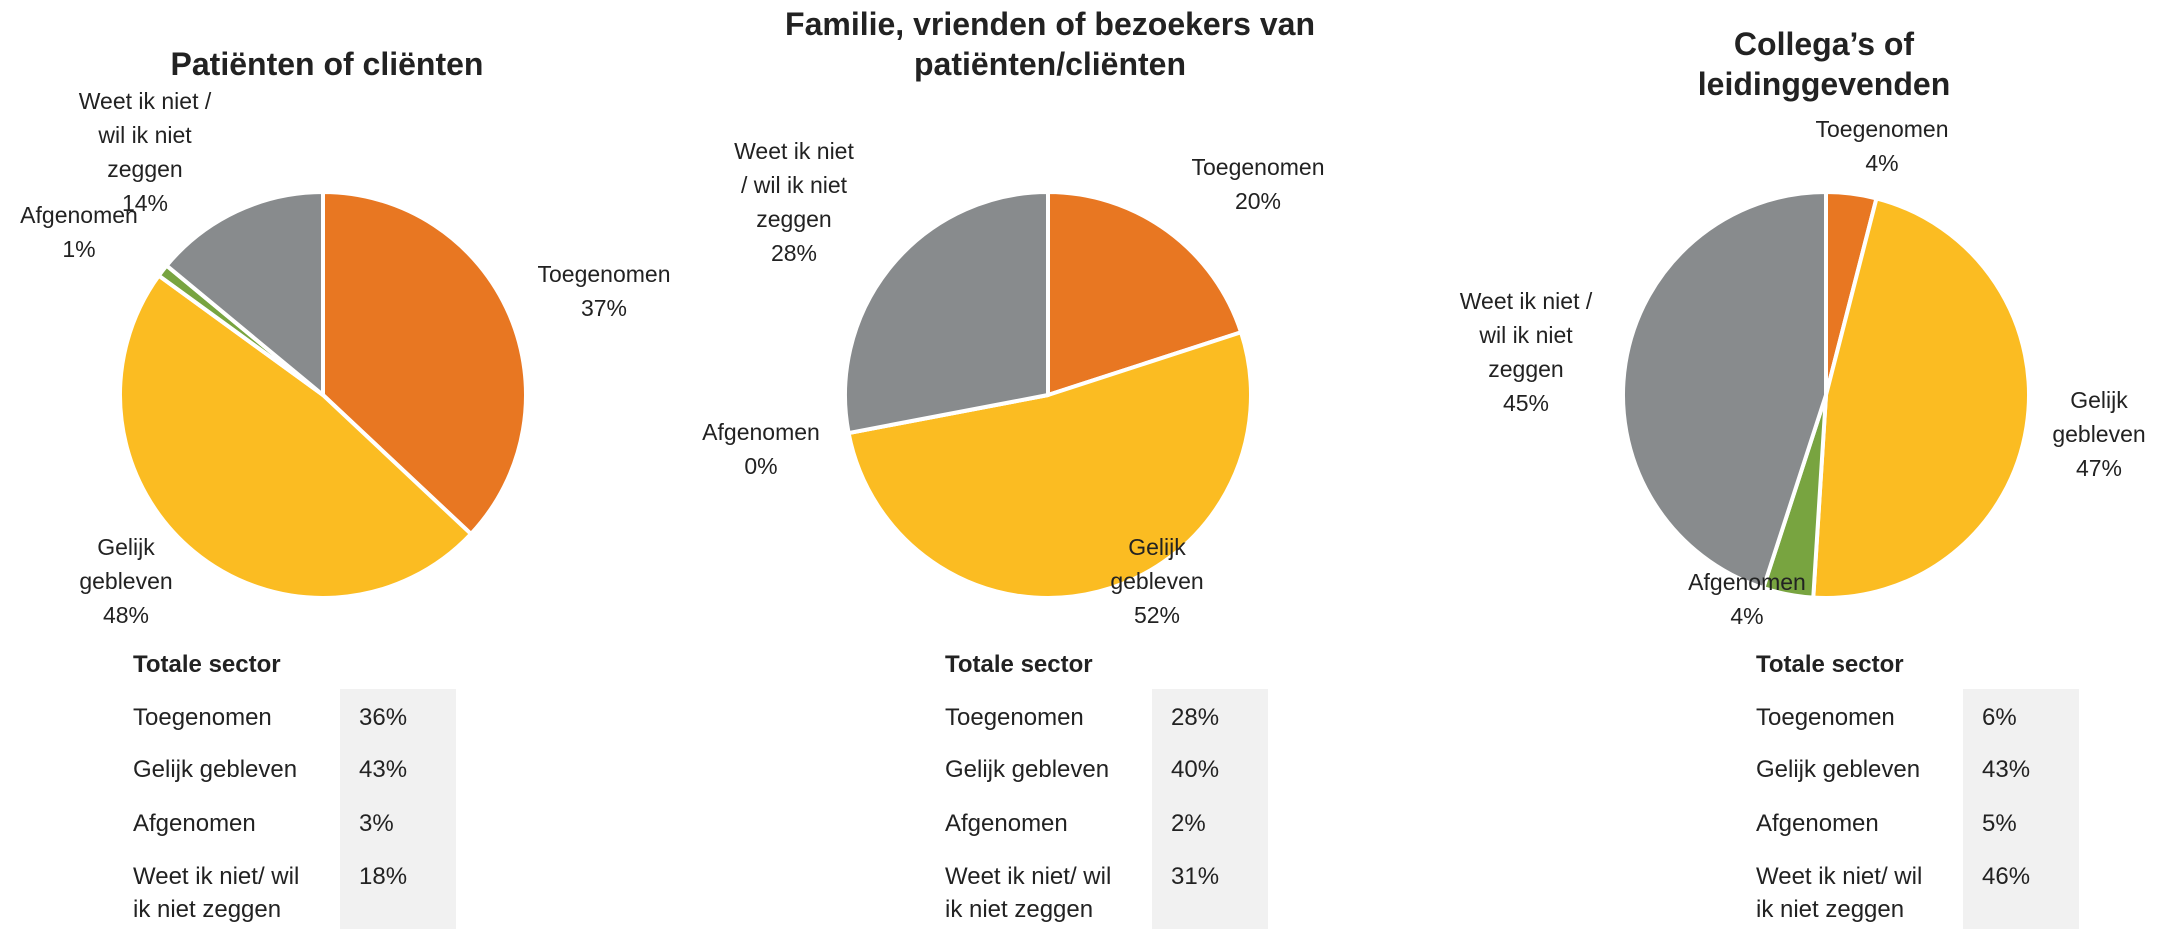 The width and height of the screenshot is (2166, 931). Describe the element at coordinates (761, 449) in the screenshot. I see `slice-label: Afgenomen 0%` at that location.